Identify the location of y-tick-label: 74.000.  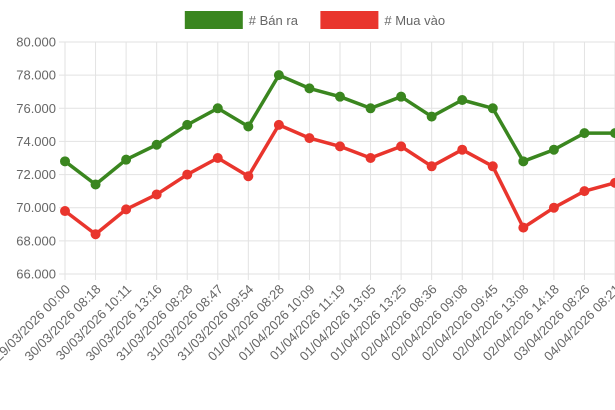
(36, 141).